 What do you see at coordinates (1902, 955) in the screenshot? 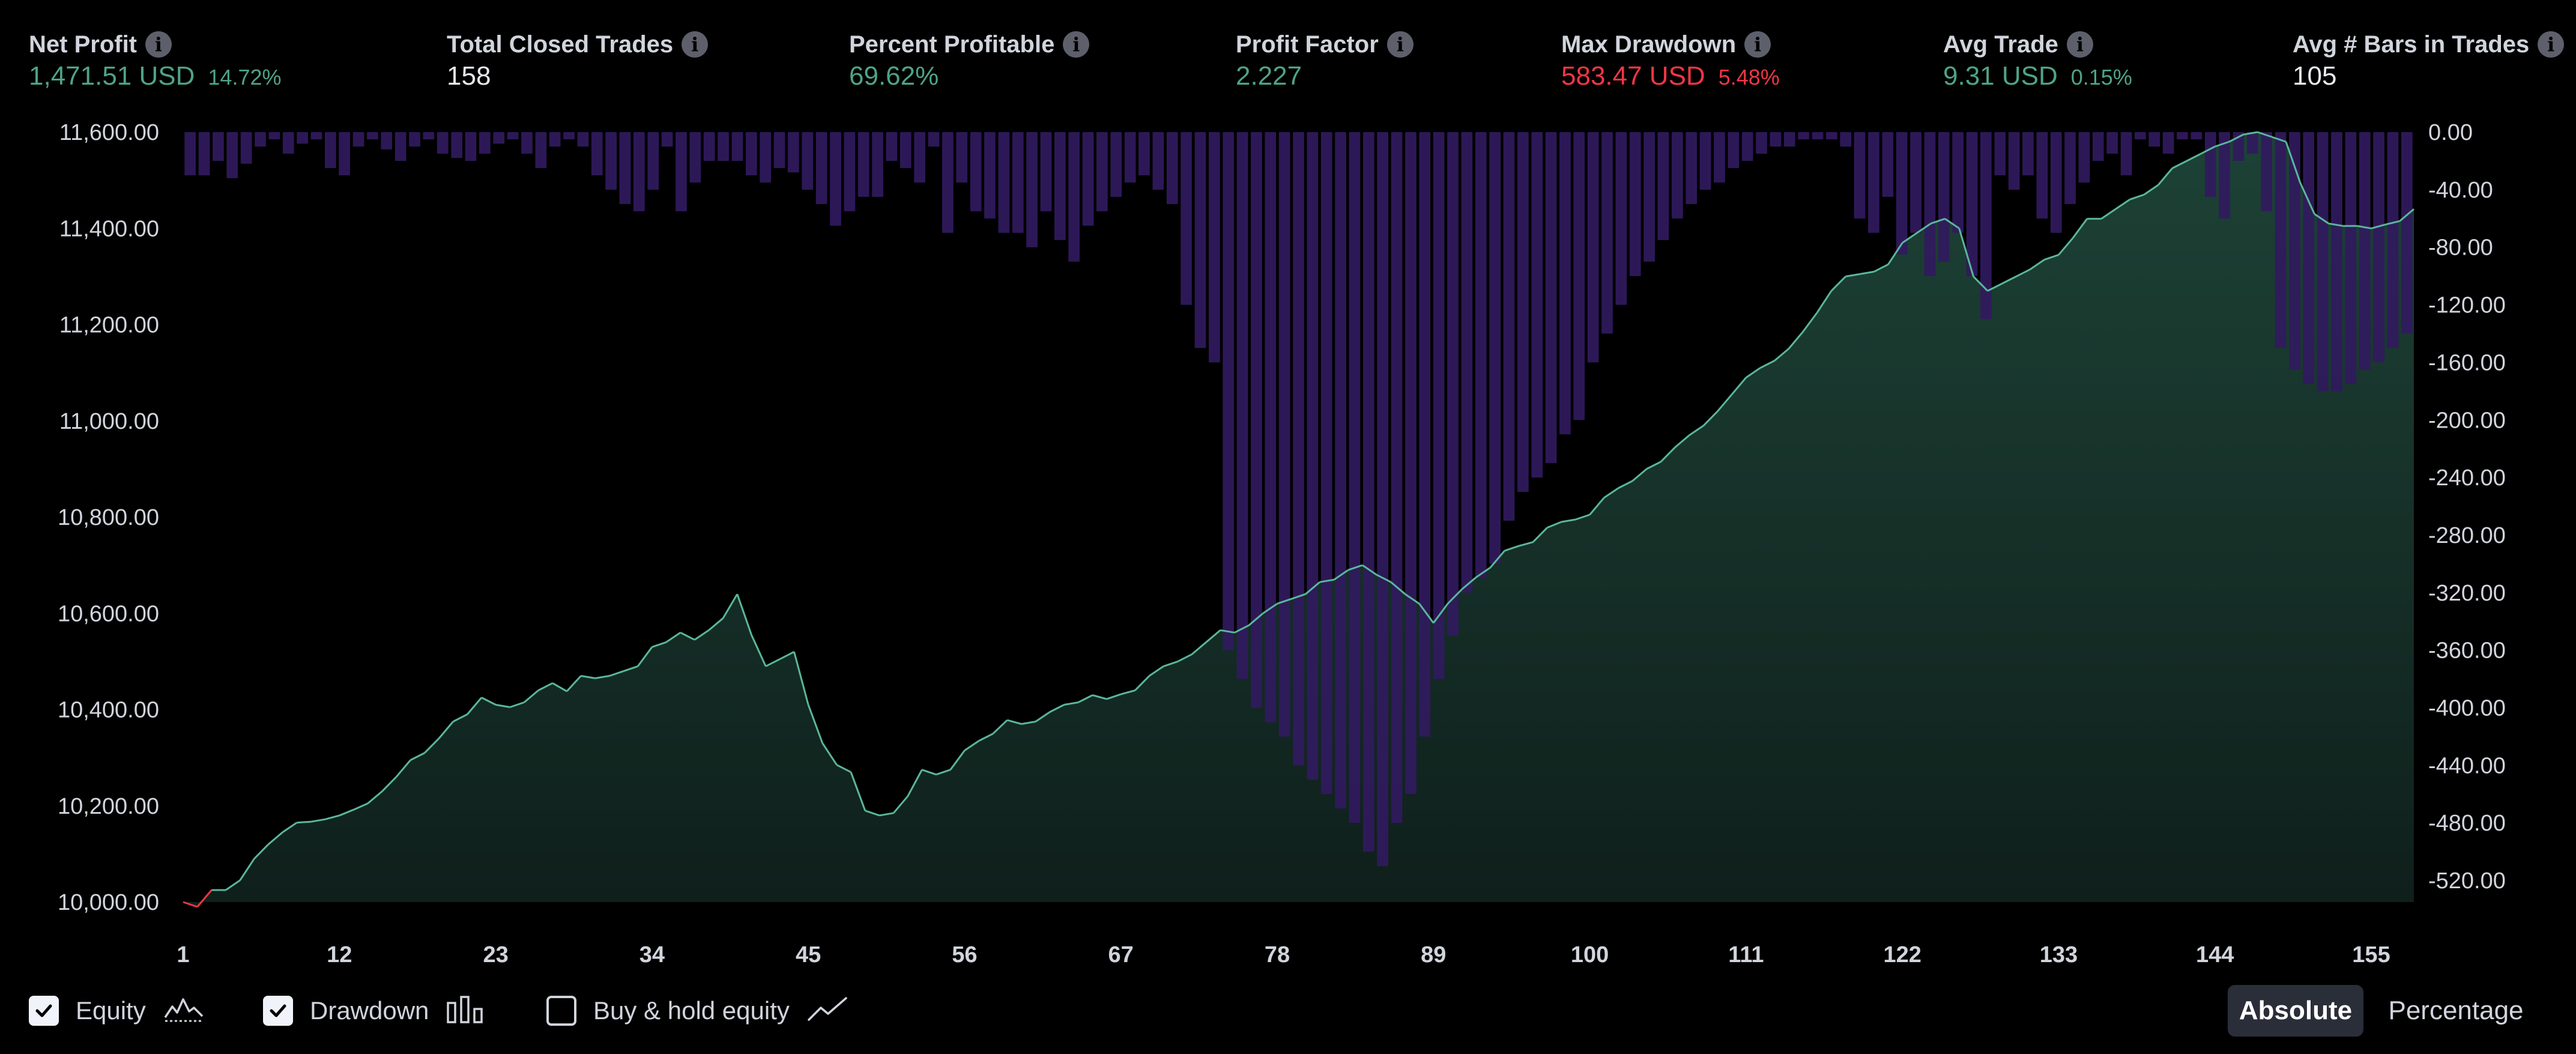
I see `x-axis-tick-label: 122` at bounding box center [1902, 955].